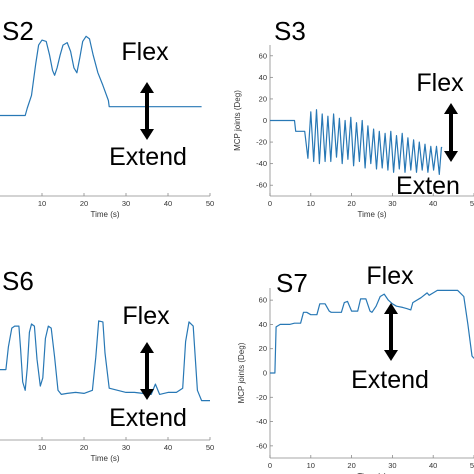 This screenshot has width=474, height=474. Describe the element at coordinates (18, 281) in the screenshot. I see `panel-label: S6` at that location.